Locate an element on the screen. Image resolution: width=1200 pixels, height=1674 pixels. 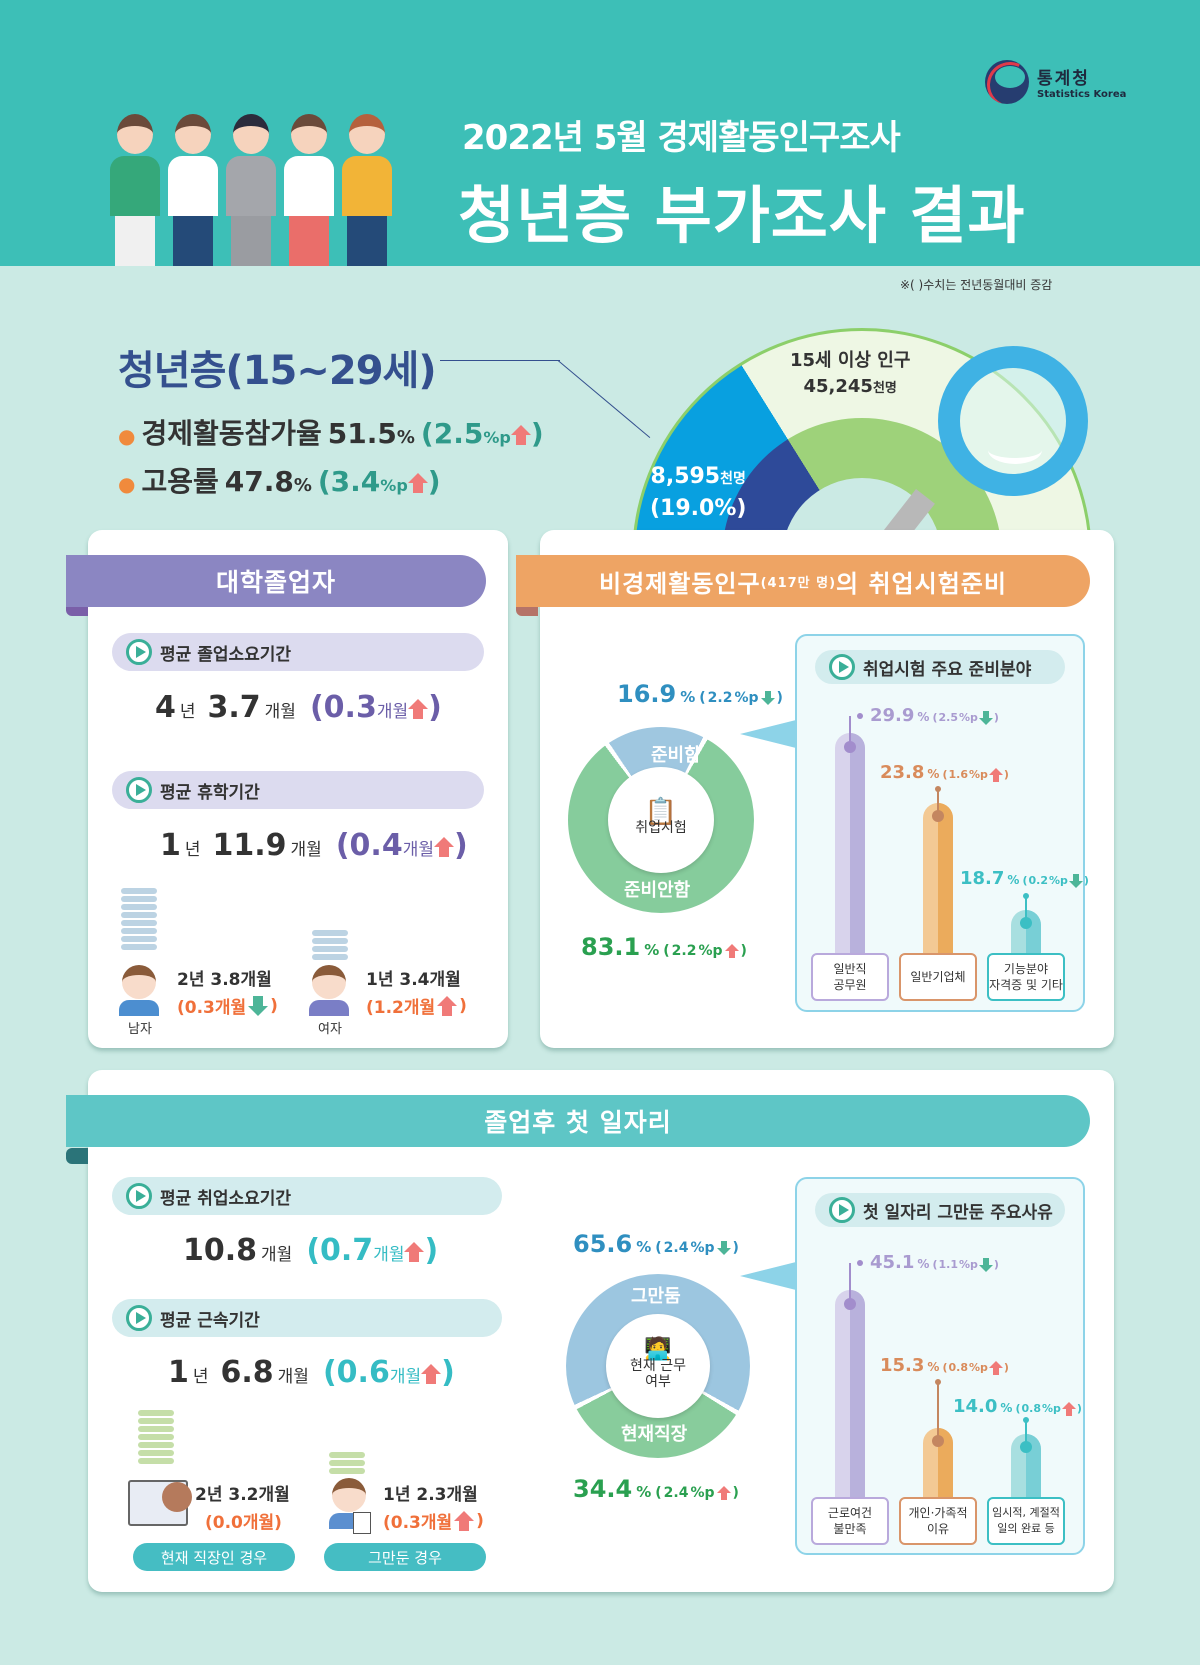
technical-value: 18.7% (0.2 %p) is located at coordinates (1024, 878).